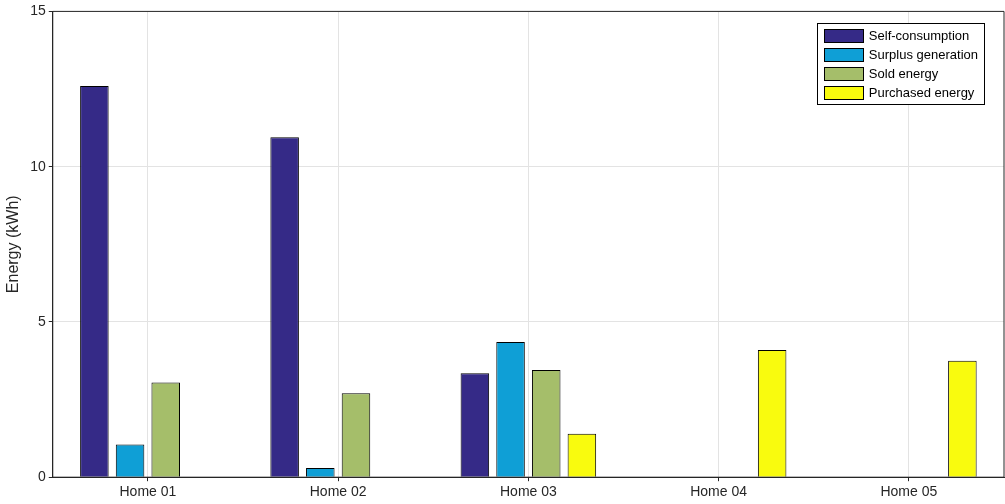  I want to click on legend-label: Sold energy, so click(903, 74).